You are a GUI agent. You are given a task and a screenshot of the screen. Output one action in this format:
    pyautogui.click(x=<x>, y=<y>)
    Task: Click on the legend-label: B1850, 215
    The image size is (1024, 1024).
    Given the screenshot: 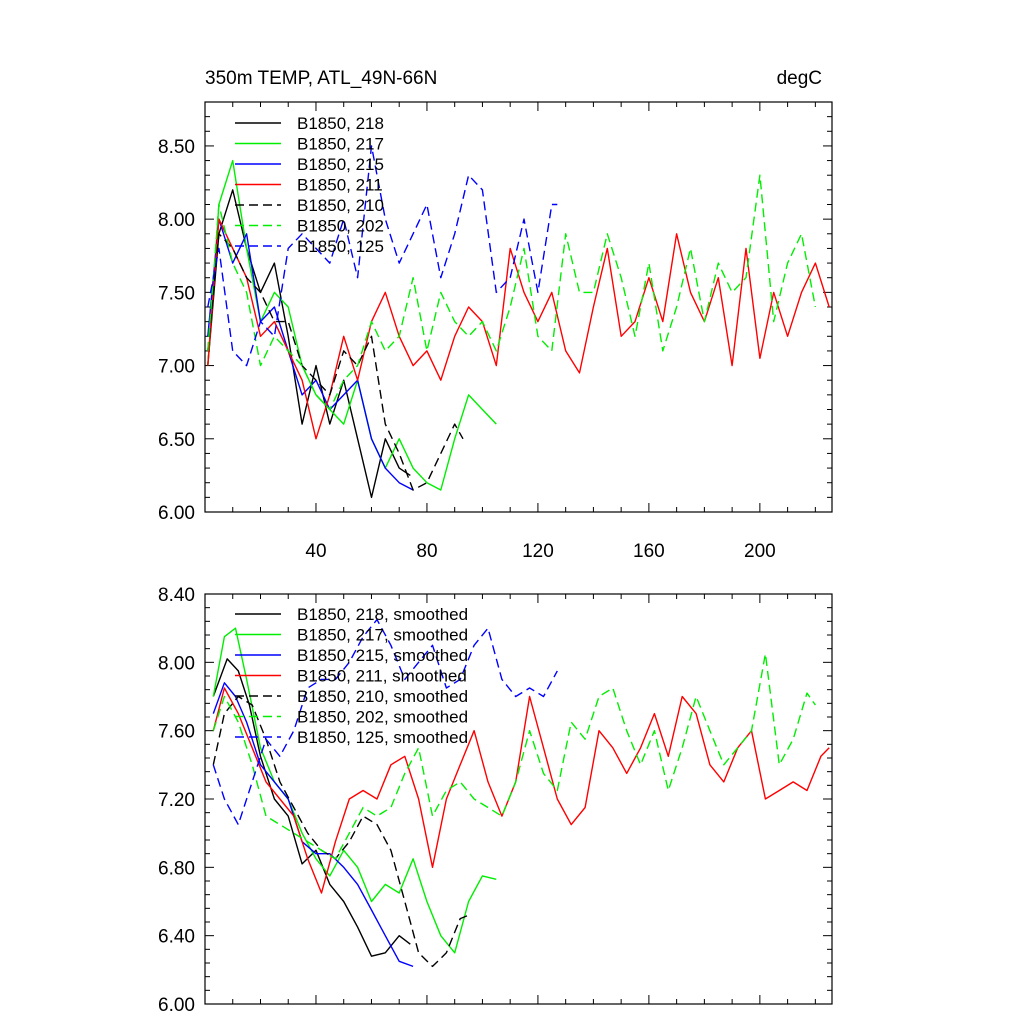 What is the action you would take?
    pyautogui.click(x=340, y=164)
    